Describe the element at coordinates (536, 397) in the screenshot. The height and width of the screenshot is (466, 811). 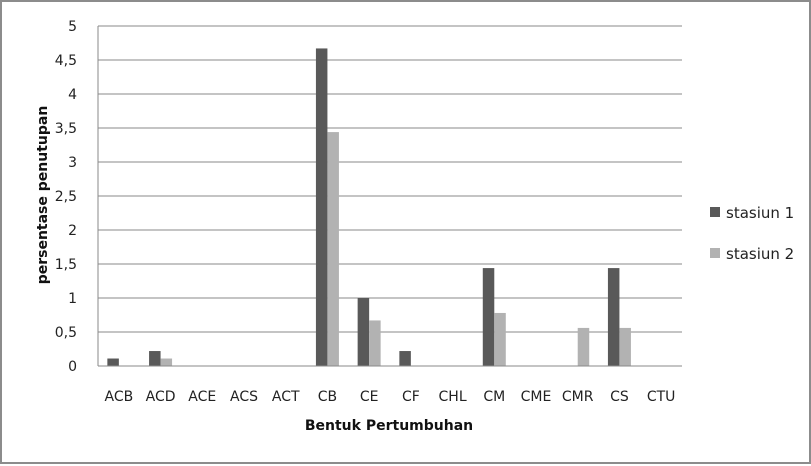
I see `x-tick-label: CME` at that location.